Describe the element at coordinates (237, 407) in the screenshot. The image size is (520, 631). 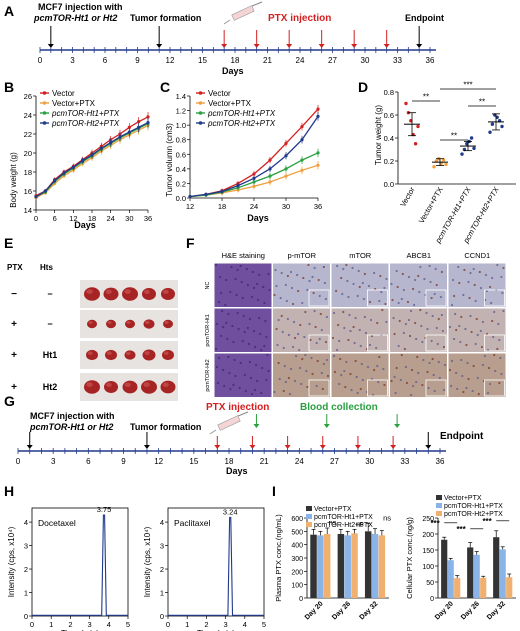
I see `panel-g-ptx-injection: PTX injection` at that location.